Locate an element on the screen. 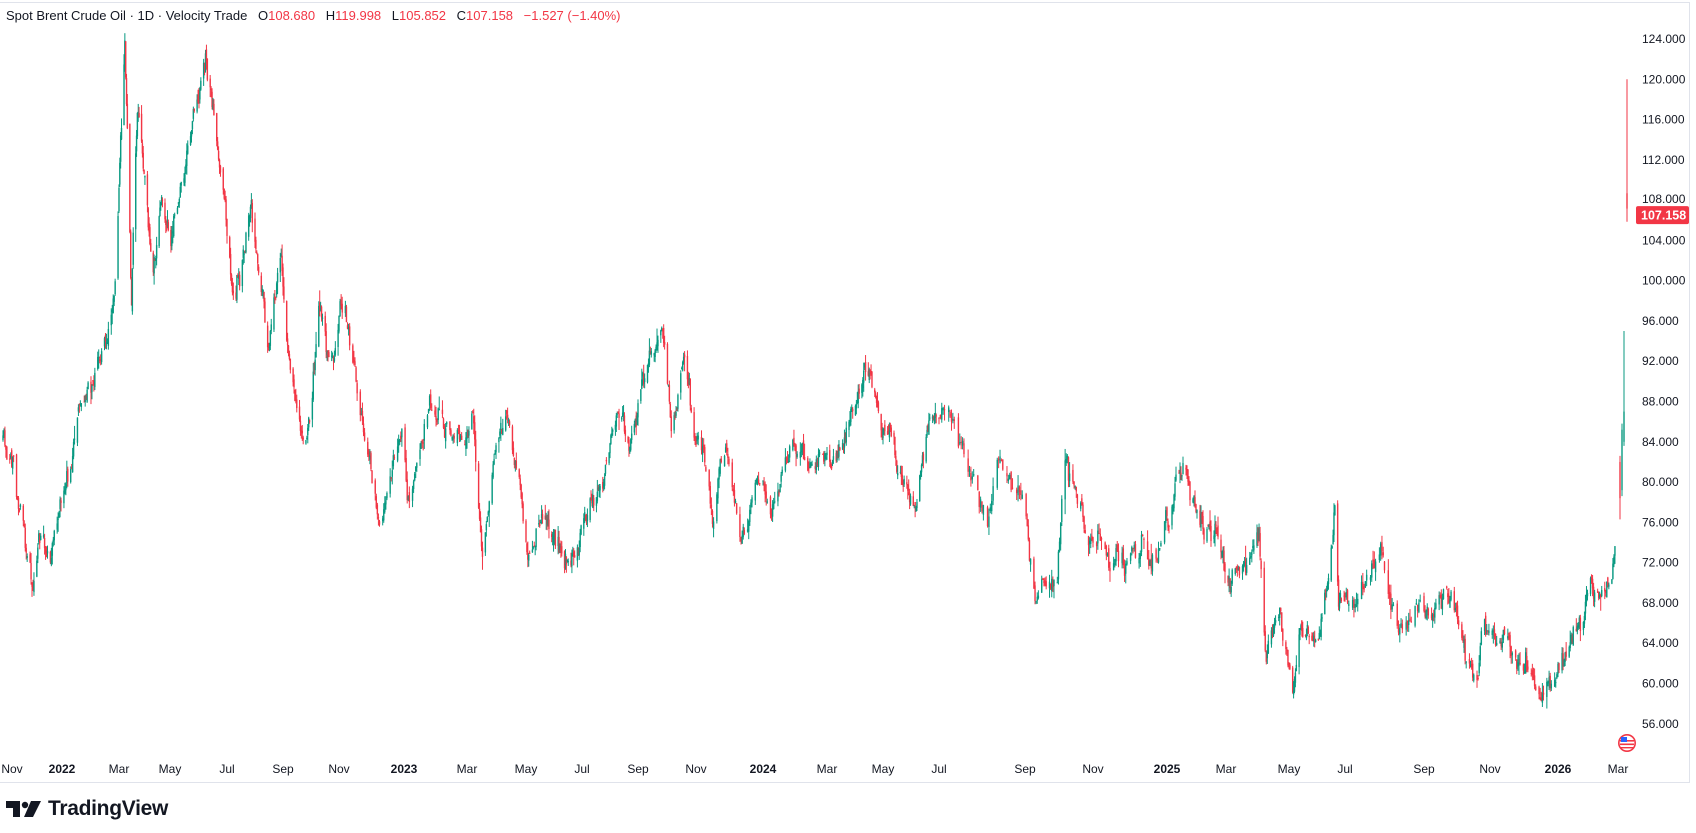 The image size is (1696, 833). interval: 1D is located at coordinates (146, 15).